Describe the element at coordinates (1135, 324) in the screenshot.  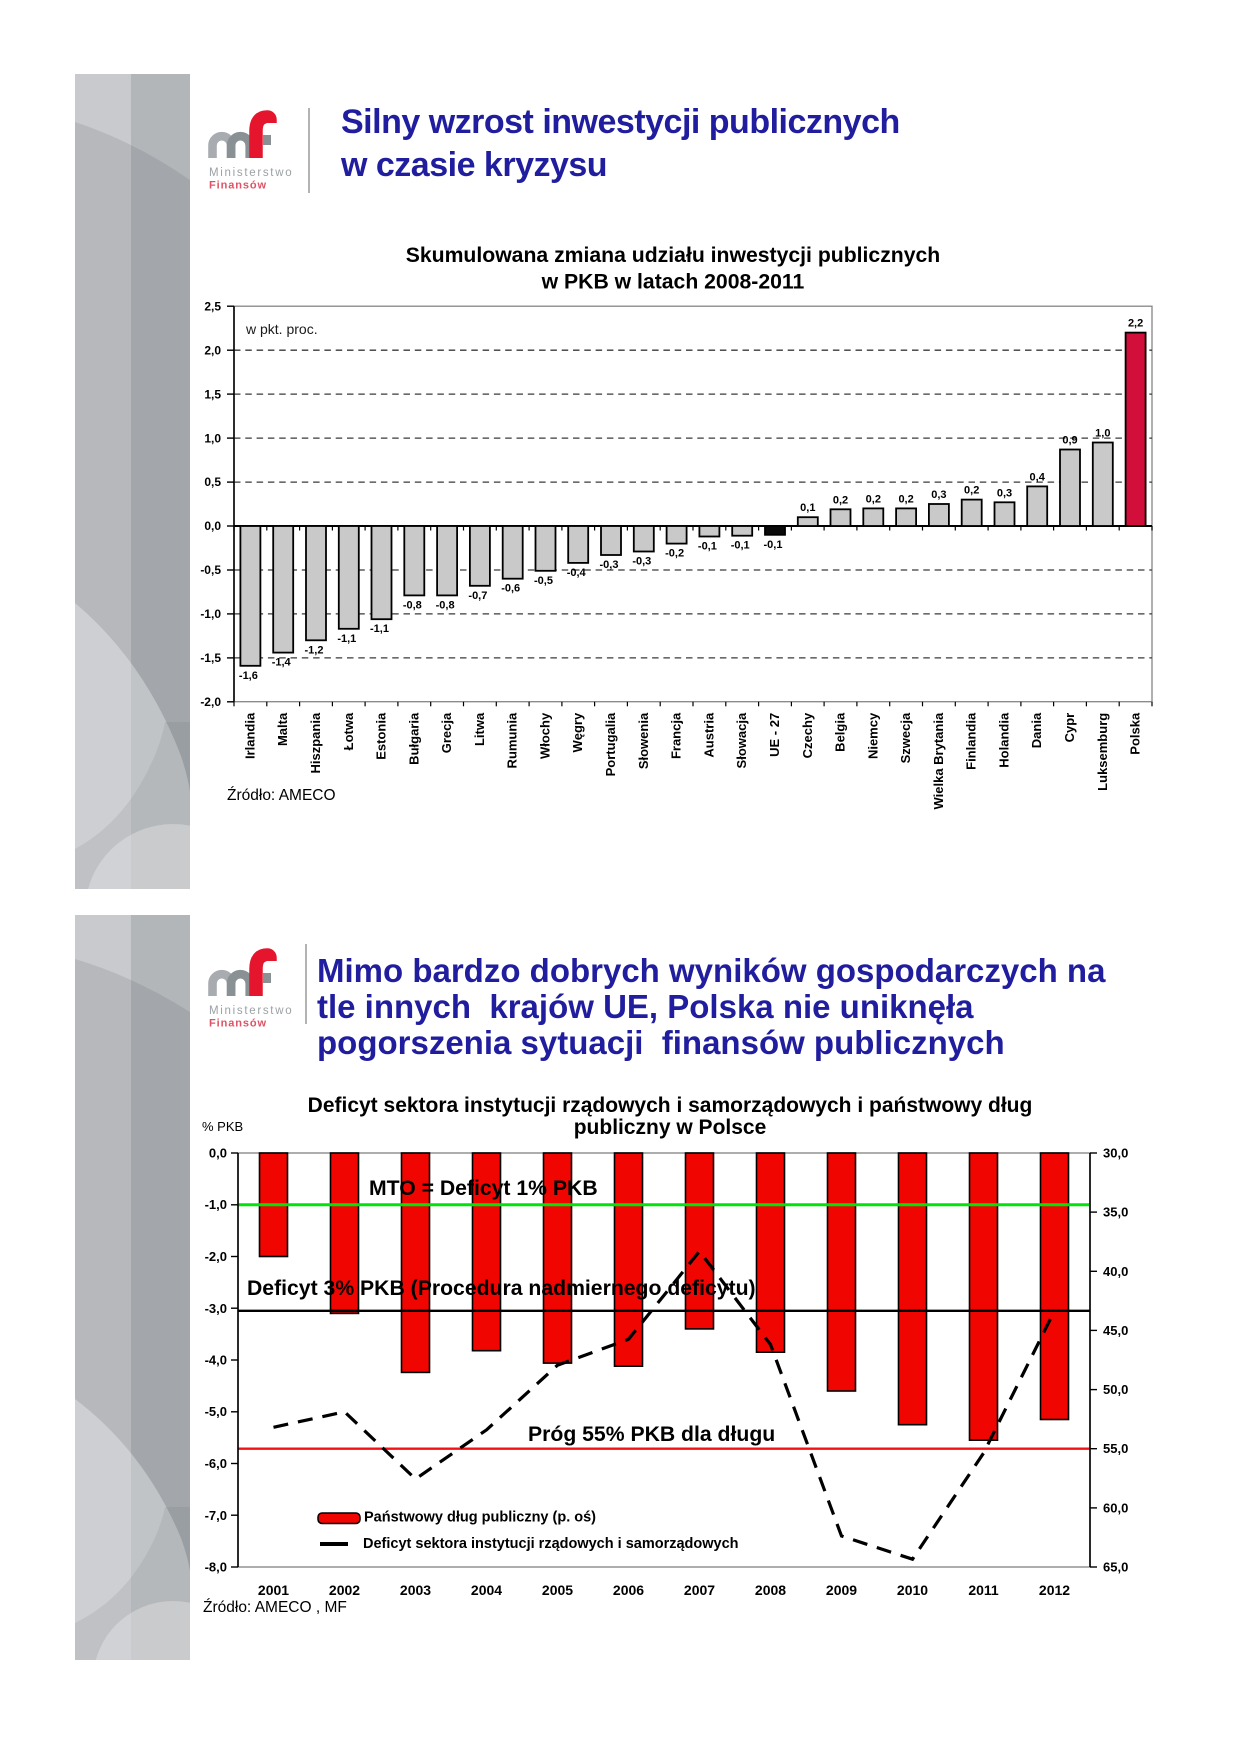
I see `svg-text: 2,2` at that location.